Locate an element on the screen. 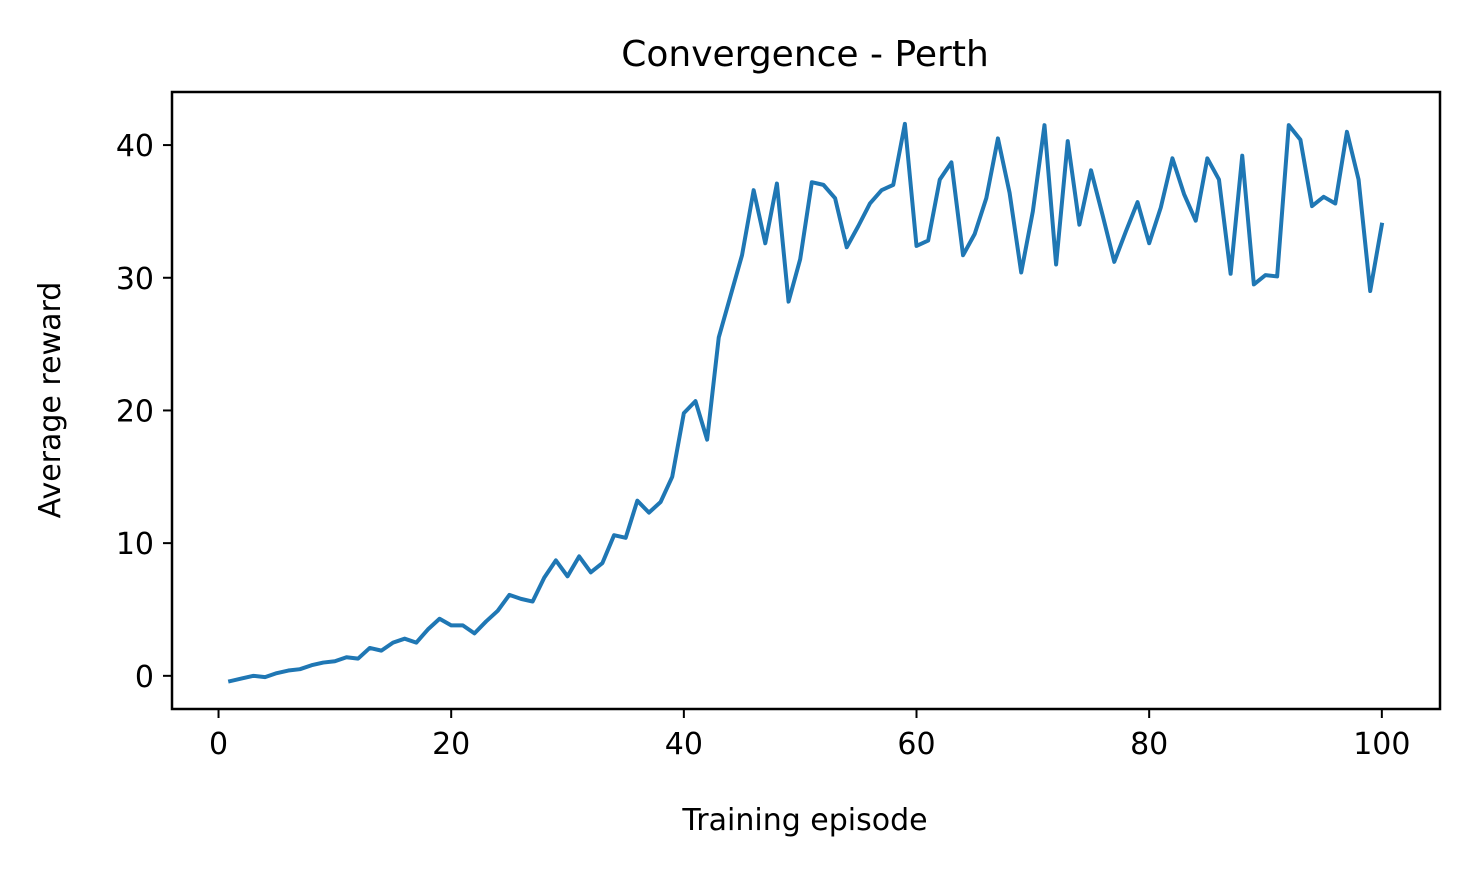 This screenshot has height=870, width=1470. x-tick-label: 60 is located at coordinates (916, 744).